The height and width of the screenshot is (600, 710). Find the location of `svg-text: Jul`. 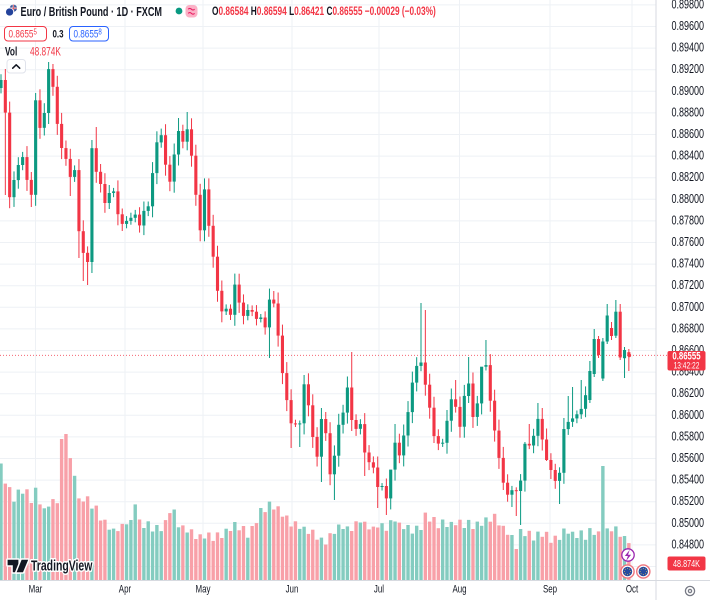

svg-text: Jul is located at coordinates (379, 589).